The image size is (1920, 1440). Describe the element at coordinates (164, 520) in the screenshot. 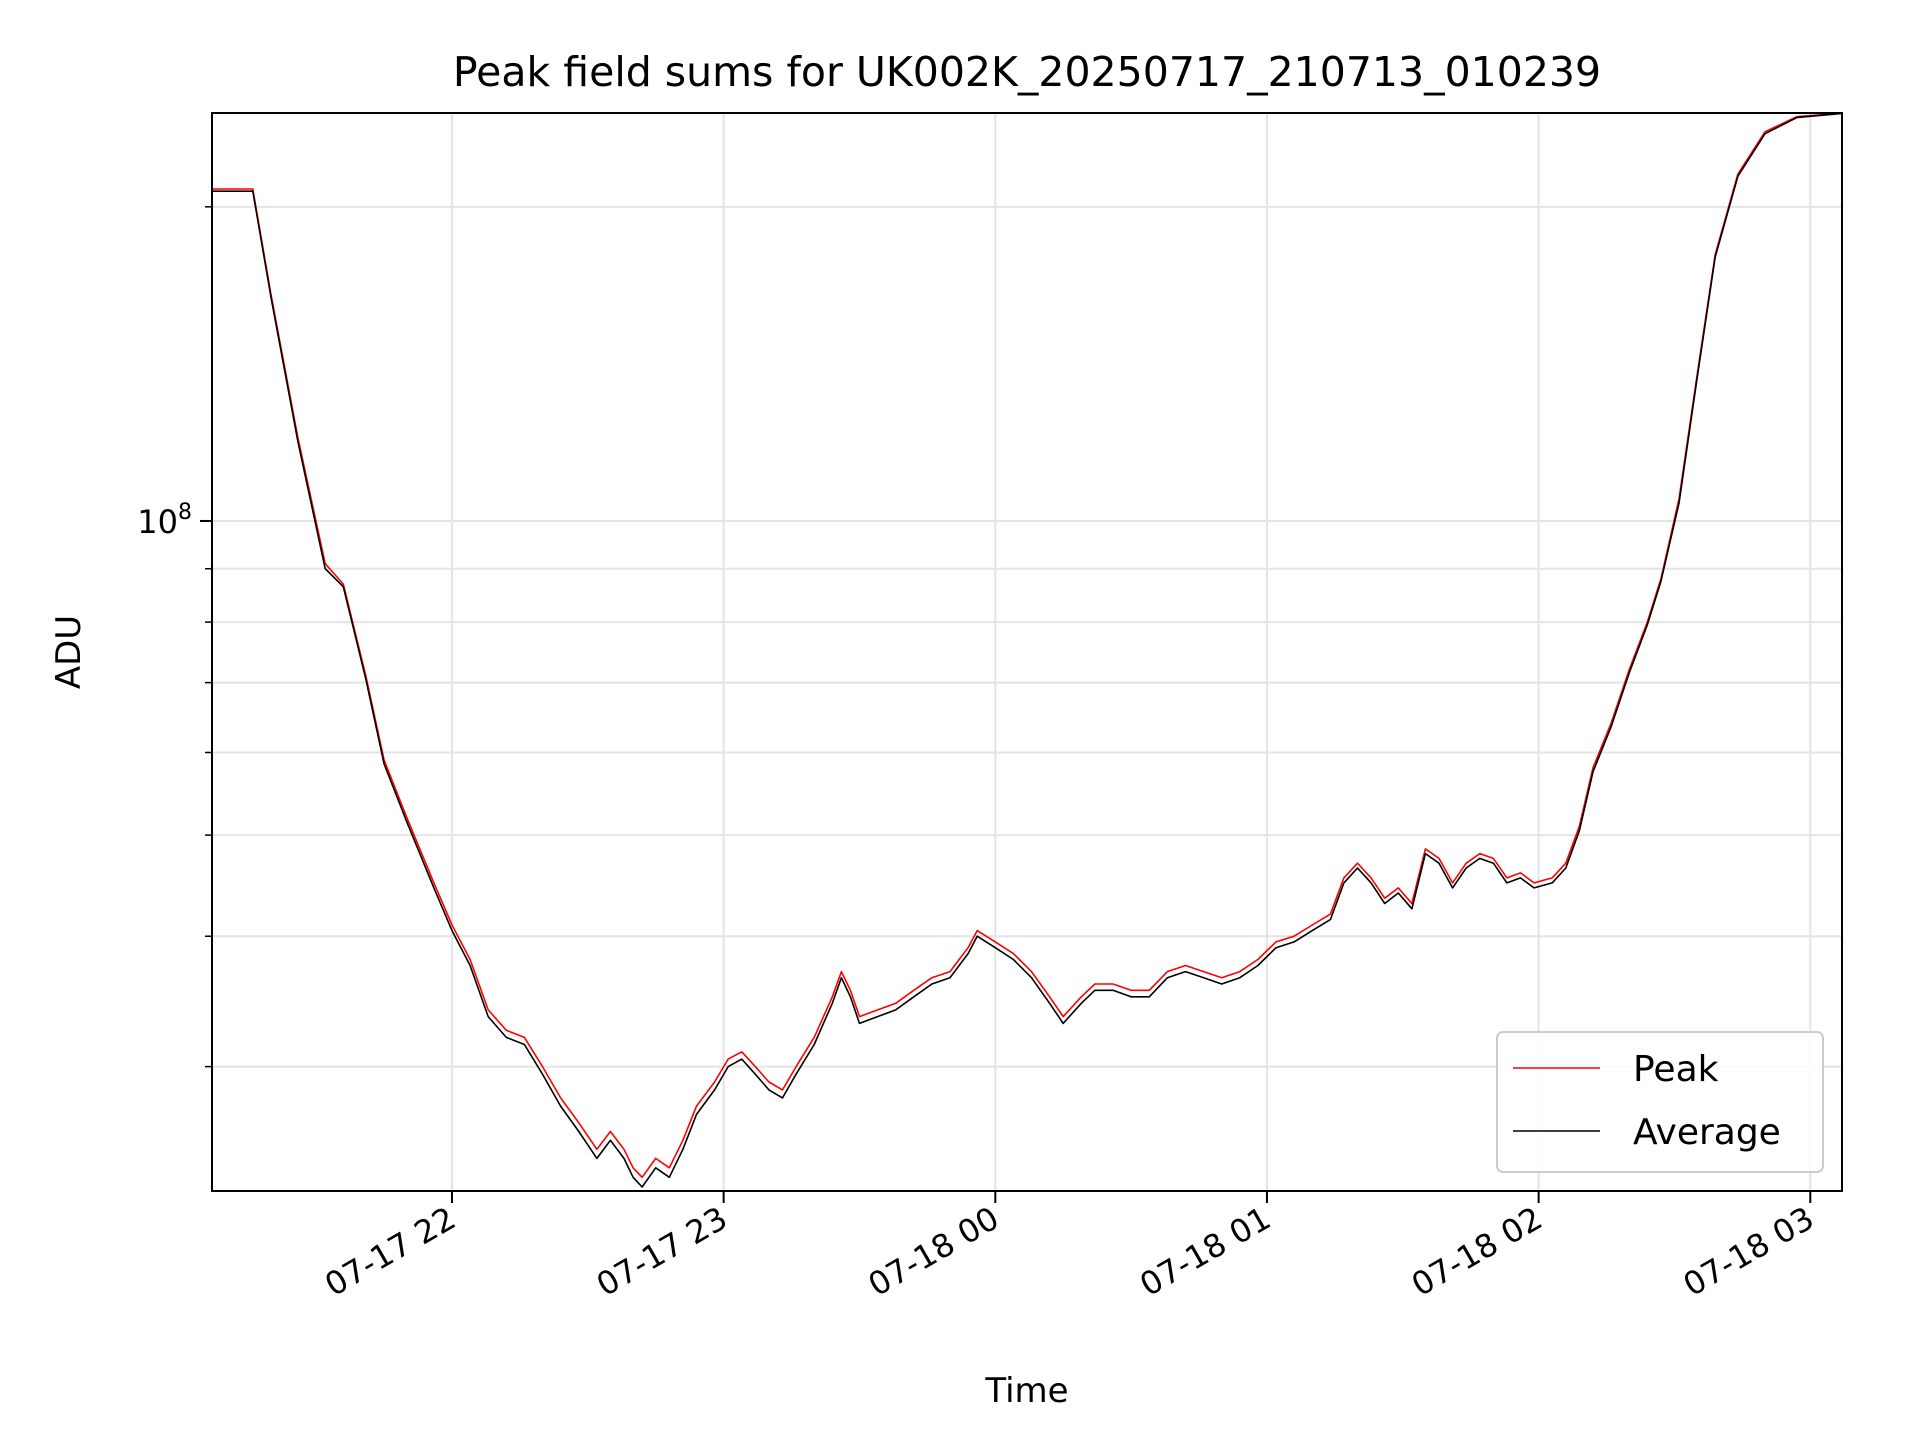

I see `y-tick-label: 108` at that location.